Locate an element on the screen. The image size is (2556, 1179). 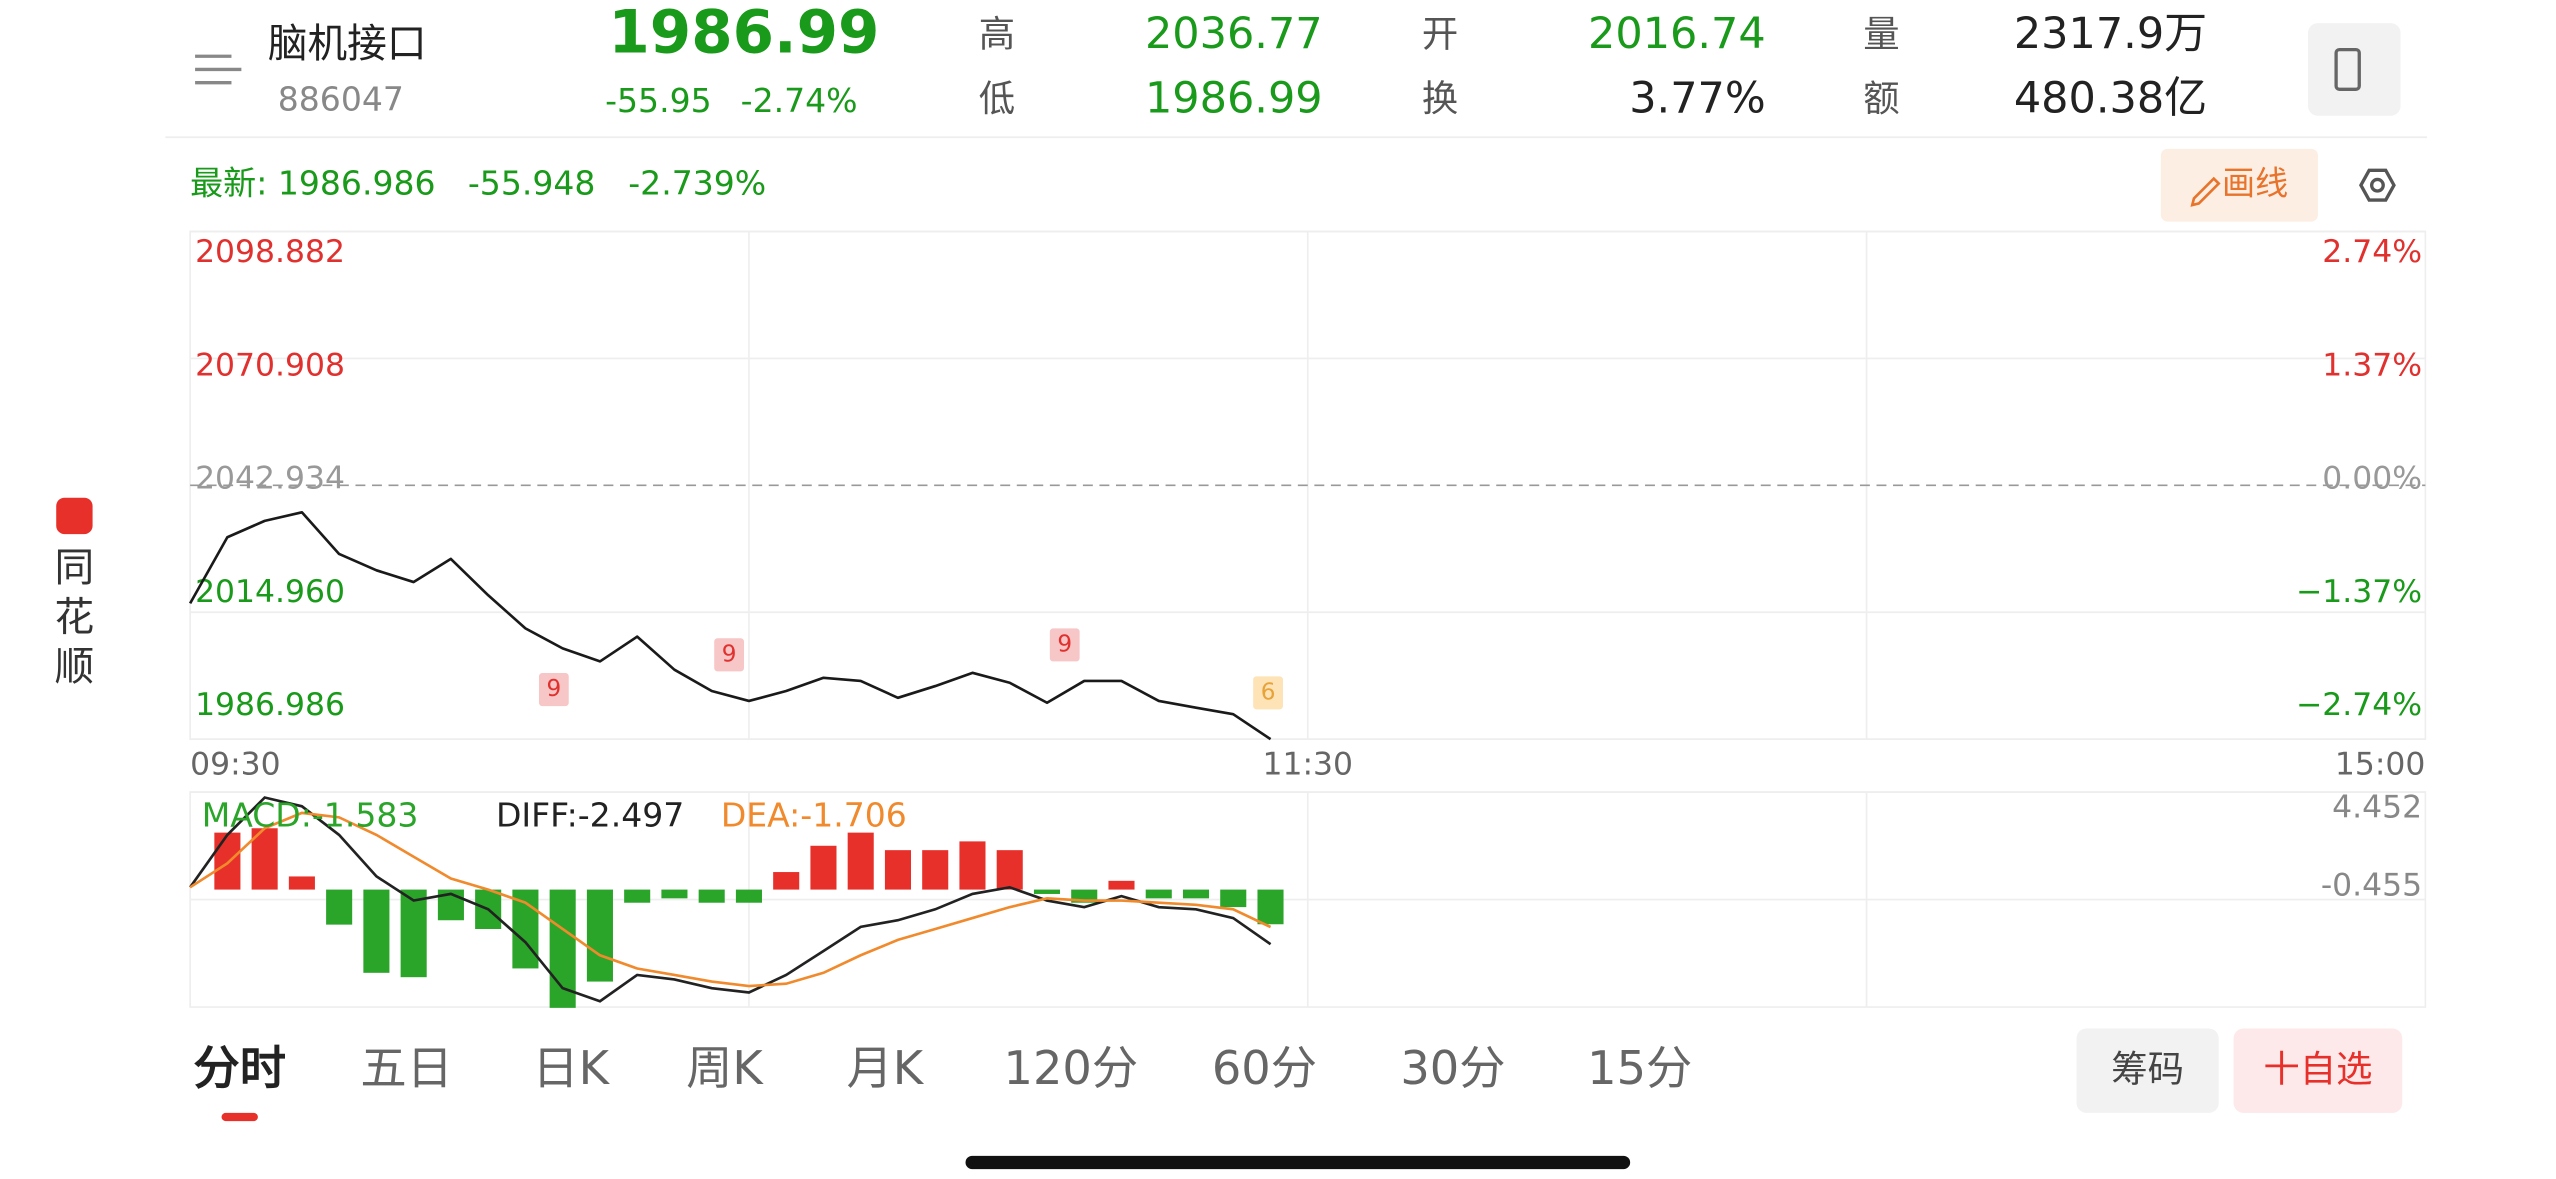
chips-button is located at coordinates (2147, 1070).